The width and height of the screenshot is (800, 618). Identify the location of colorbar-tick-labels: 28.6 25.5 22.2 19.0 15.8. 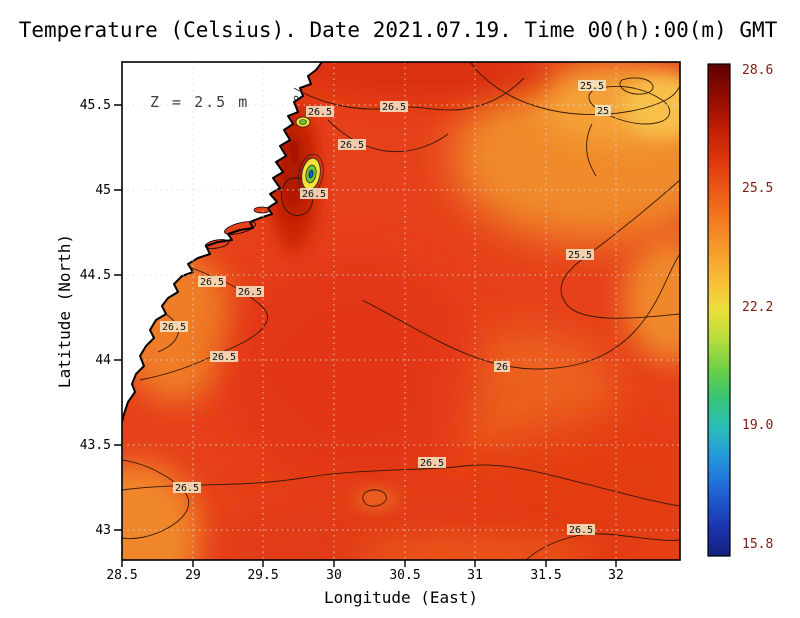
(757, 307).